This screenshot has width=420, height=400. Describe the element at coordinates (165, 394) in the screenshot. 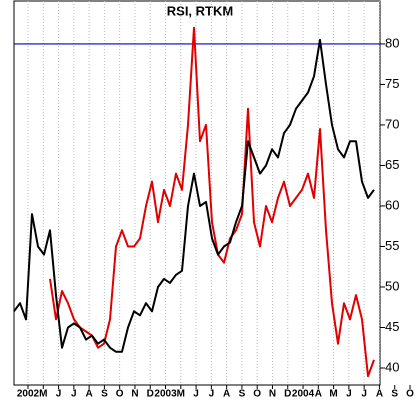

I see `x-tick-label: 2003` at that location.